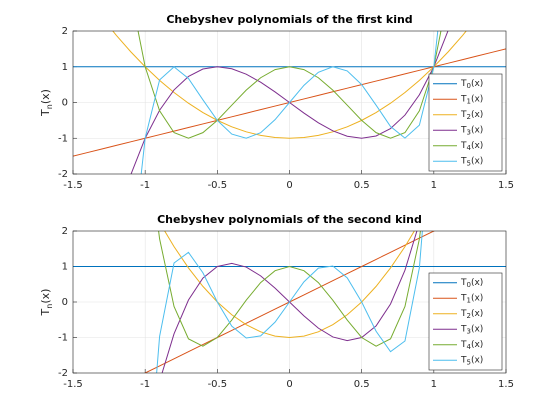 This screenshot has width=560, height=420. Describe the element at coordinates (289, 19) in the screenshot. I see `chart-title: Chebyshev polynomials of the first kind` at that location.